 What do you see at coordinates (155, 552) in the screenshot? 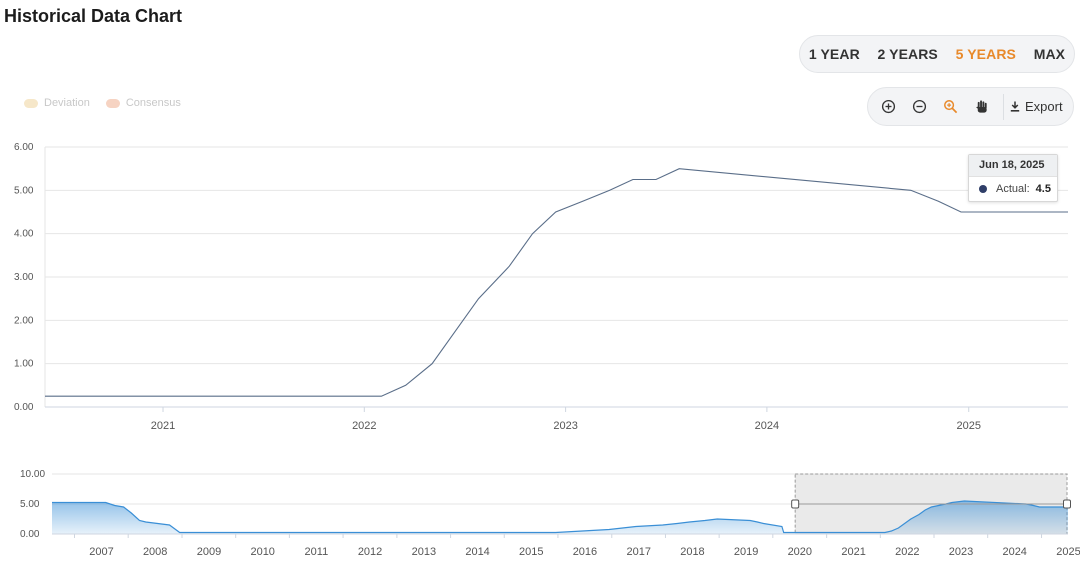
I see `navigator-x-tick-label: 2008` at bounding box center [155, 552].